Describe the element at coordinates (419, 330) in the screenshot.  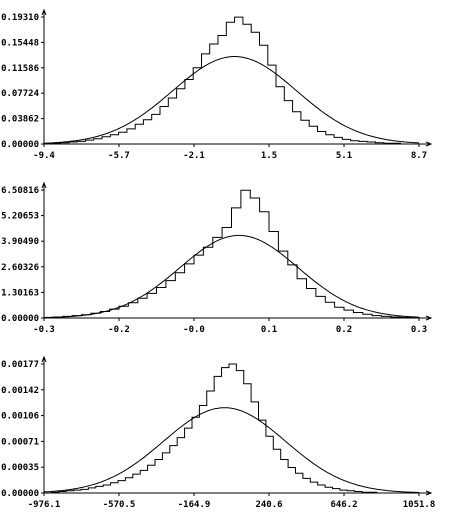
I see `x-tick-label: 0.3` at that location.